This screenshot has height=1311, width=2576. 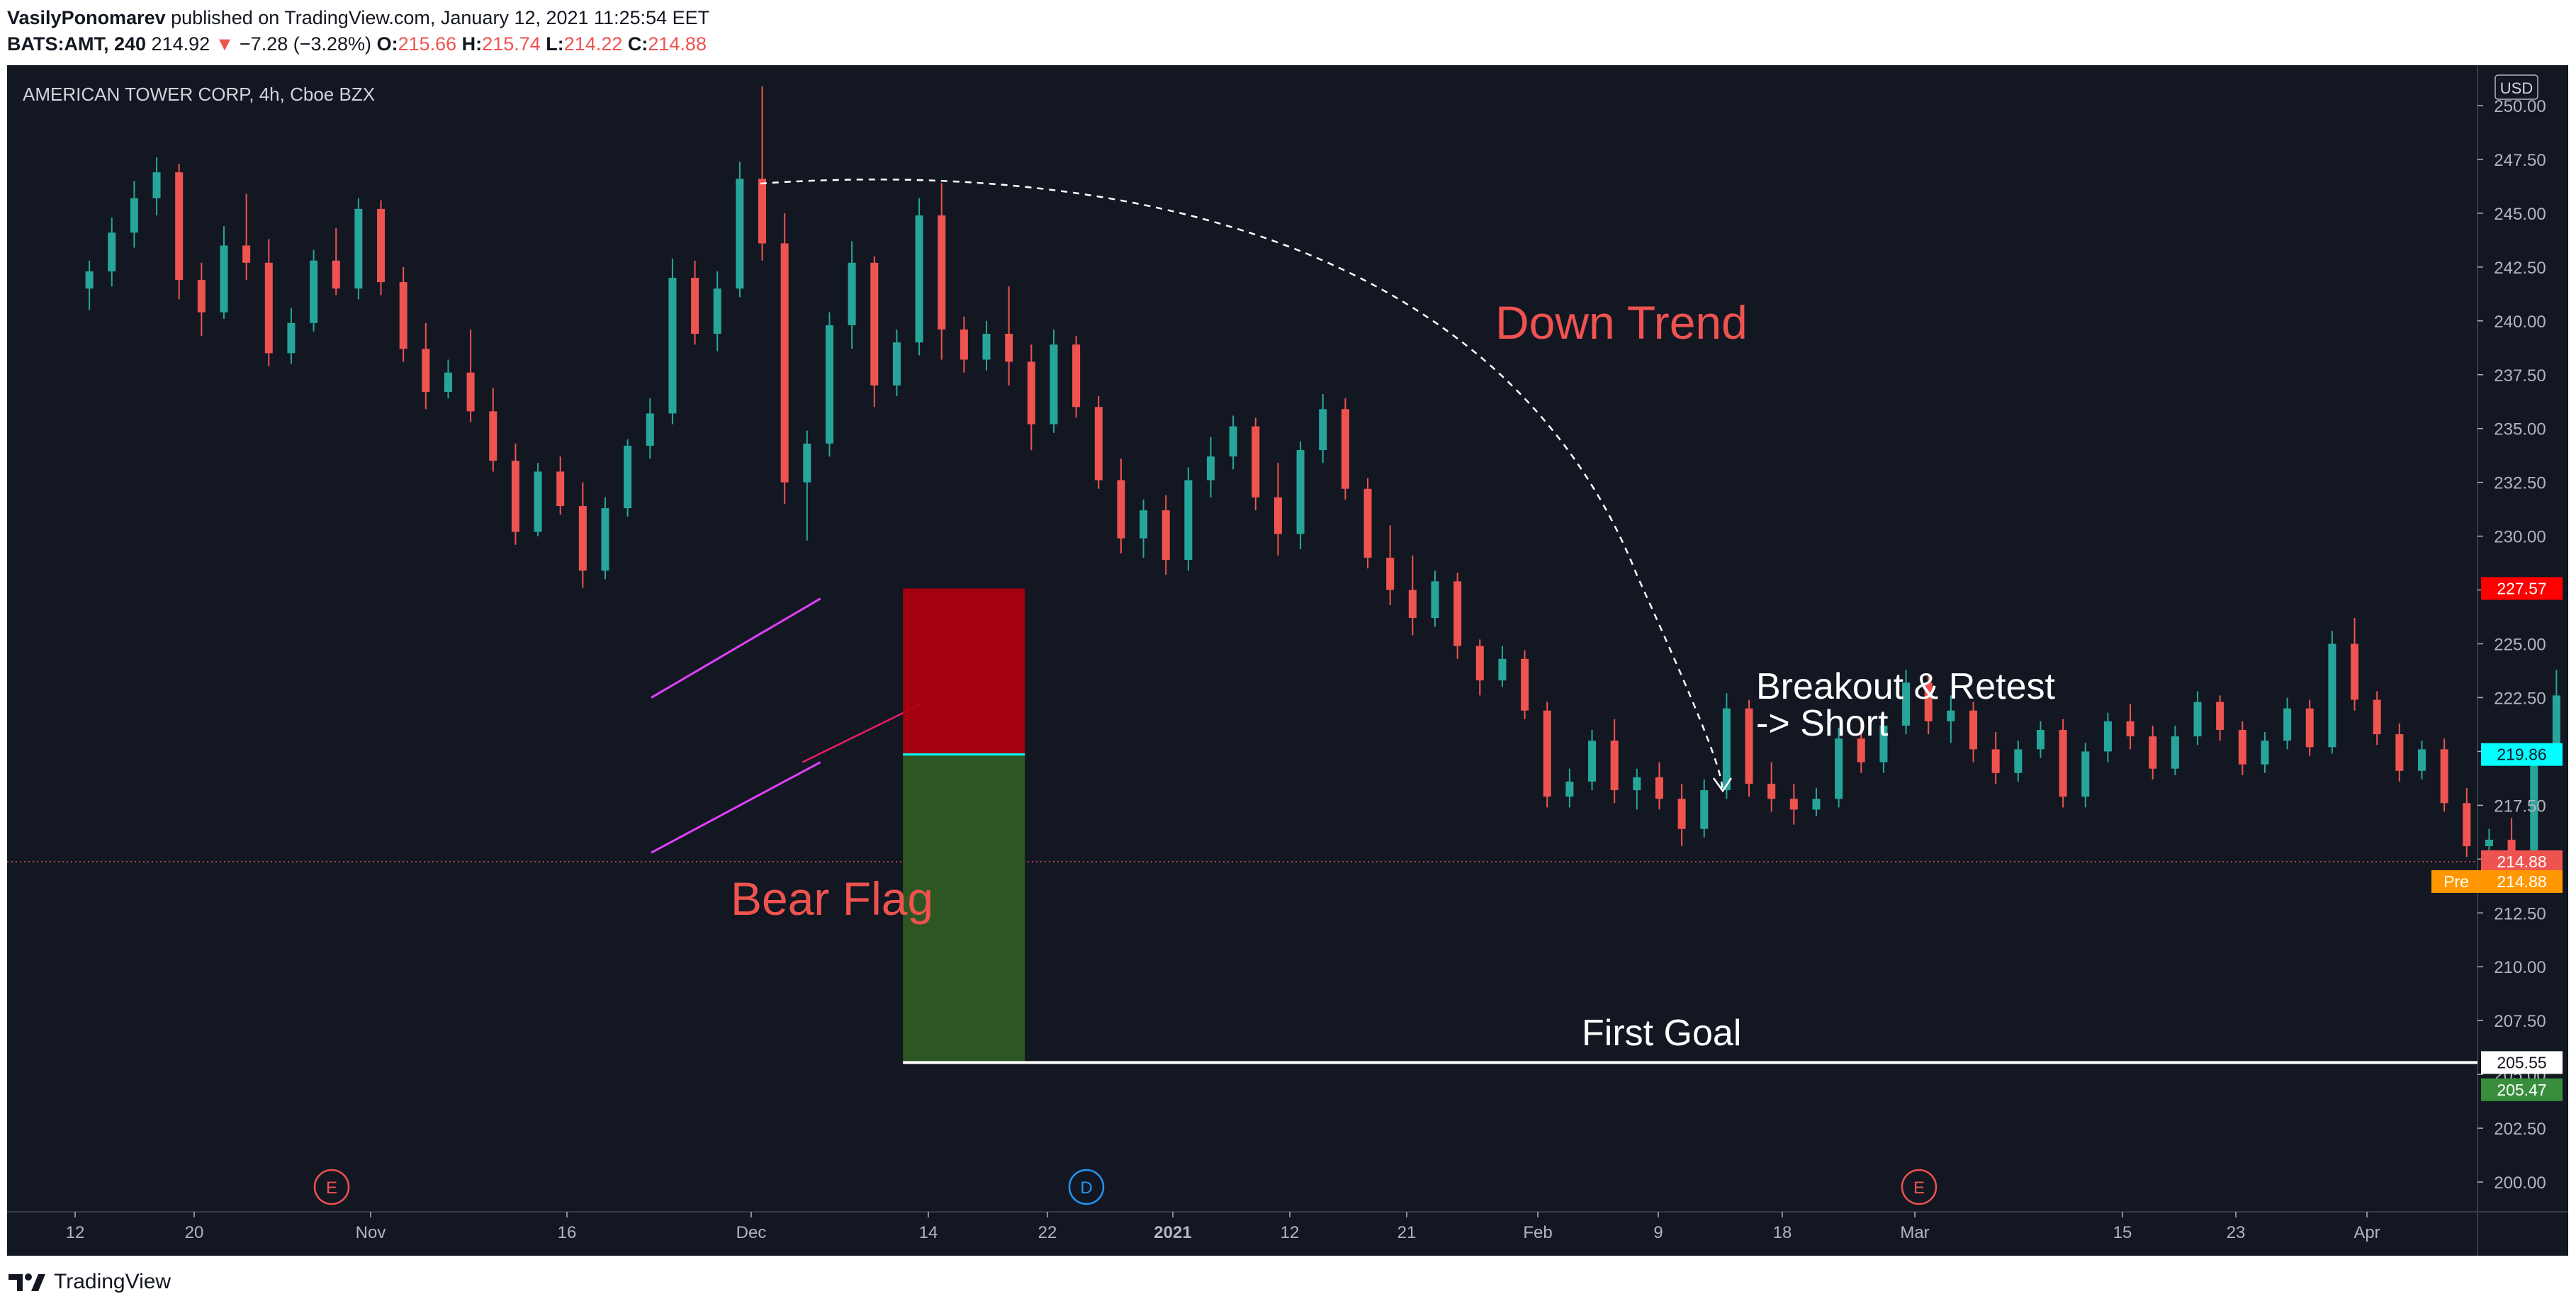 I want to click on price-tick-label: 200.00, so click(x=2520, y=1183).